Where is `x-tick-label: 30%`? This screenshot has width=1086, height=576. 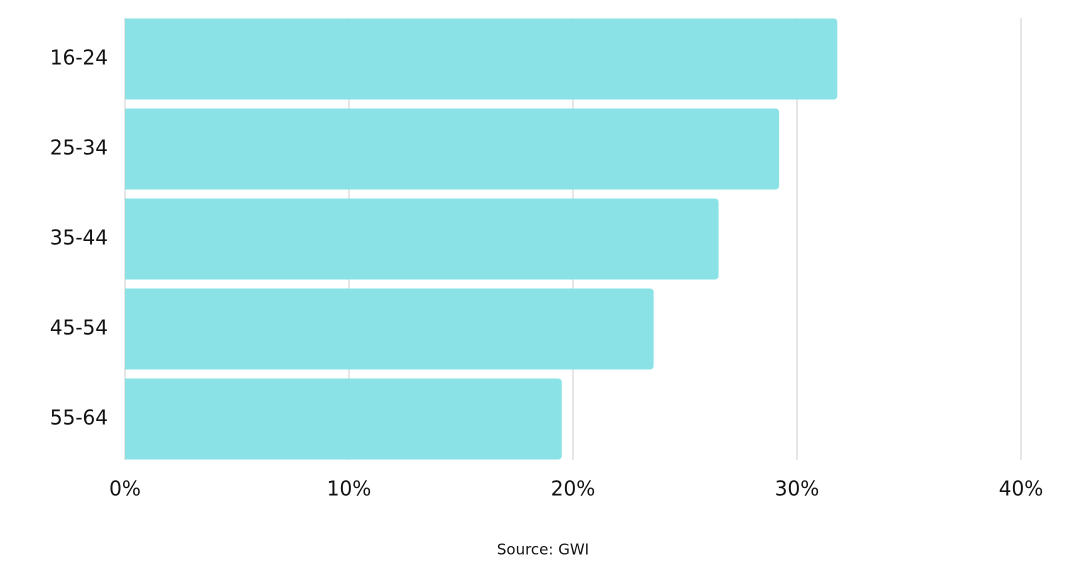 x-tick-label: 30% is located at coordinates (797, 489).